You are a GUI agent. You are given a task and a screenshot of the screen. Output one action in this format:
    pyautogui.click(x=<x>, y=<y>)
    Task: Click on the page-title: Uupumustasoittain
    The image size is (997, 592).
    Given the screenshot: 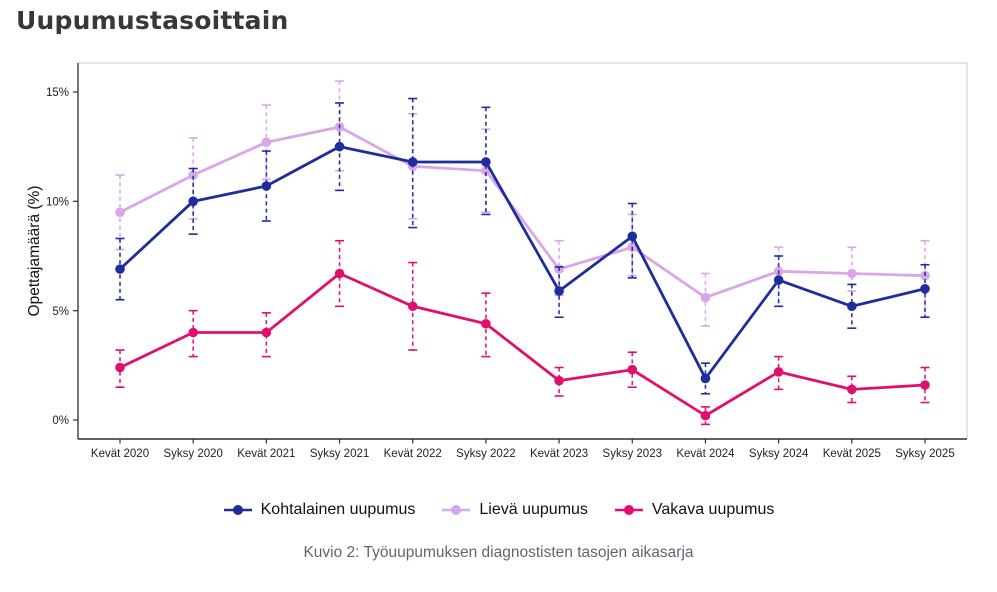 What is the action you would take?
    pyautogui.click(x=152, y=20)
    